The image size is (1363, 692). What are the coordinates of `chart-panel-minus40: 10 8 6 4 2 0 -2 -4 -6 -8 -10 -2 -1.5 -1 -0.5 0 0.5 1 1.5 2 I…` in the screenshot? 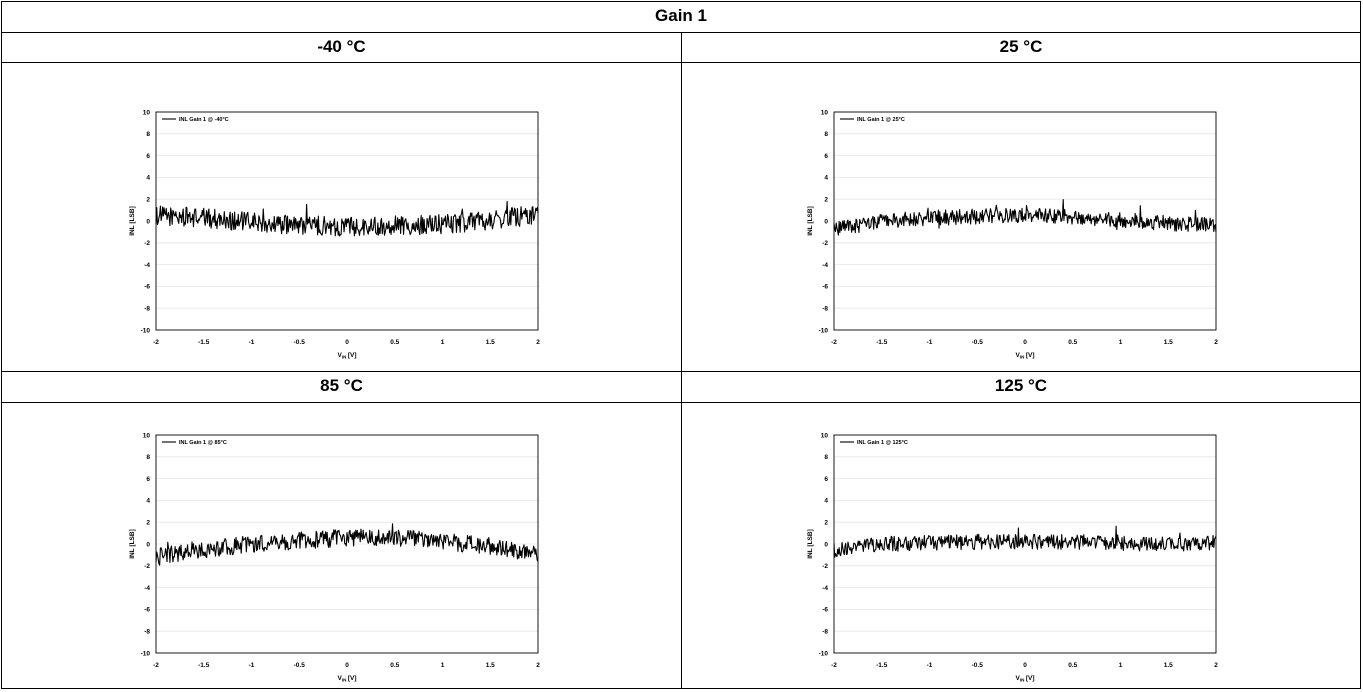 It's located at (337, 236).